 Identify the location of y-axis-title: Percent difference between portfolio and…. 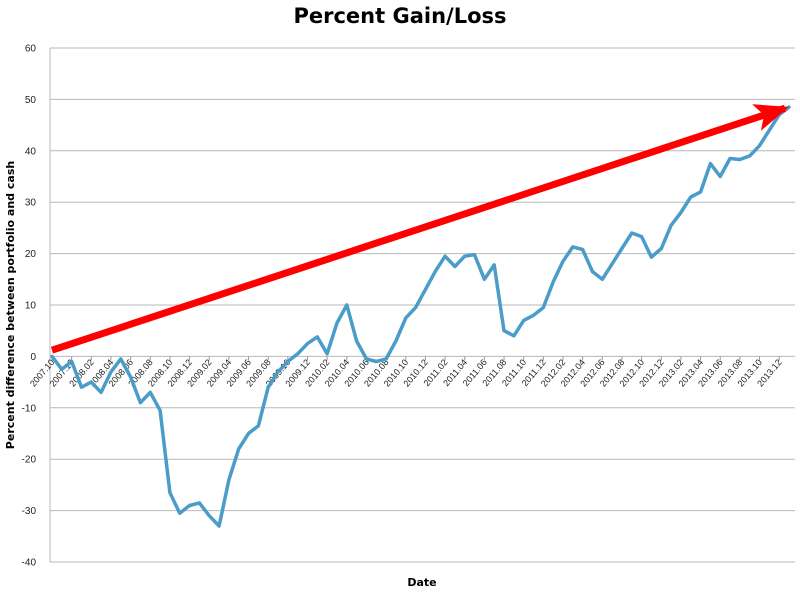
(10, 305).